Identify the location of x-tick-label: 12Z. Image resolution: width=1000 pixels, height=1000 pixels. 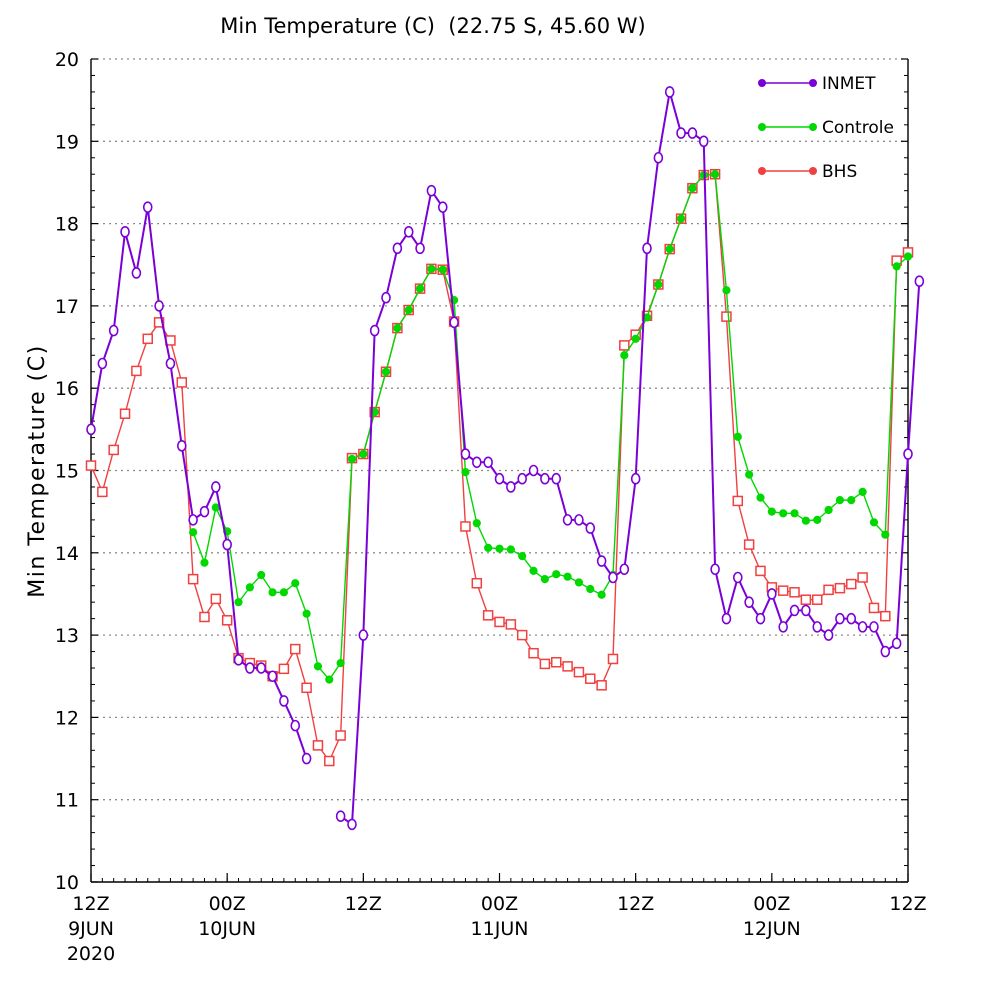
(635, 904).